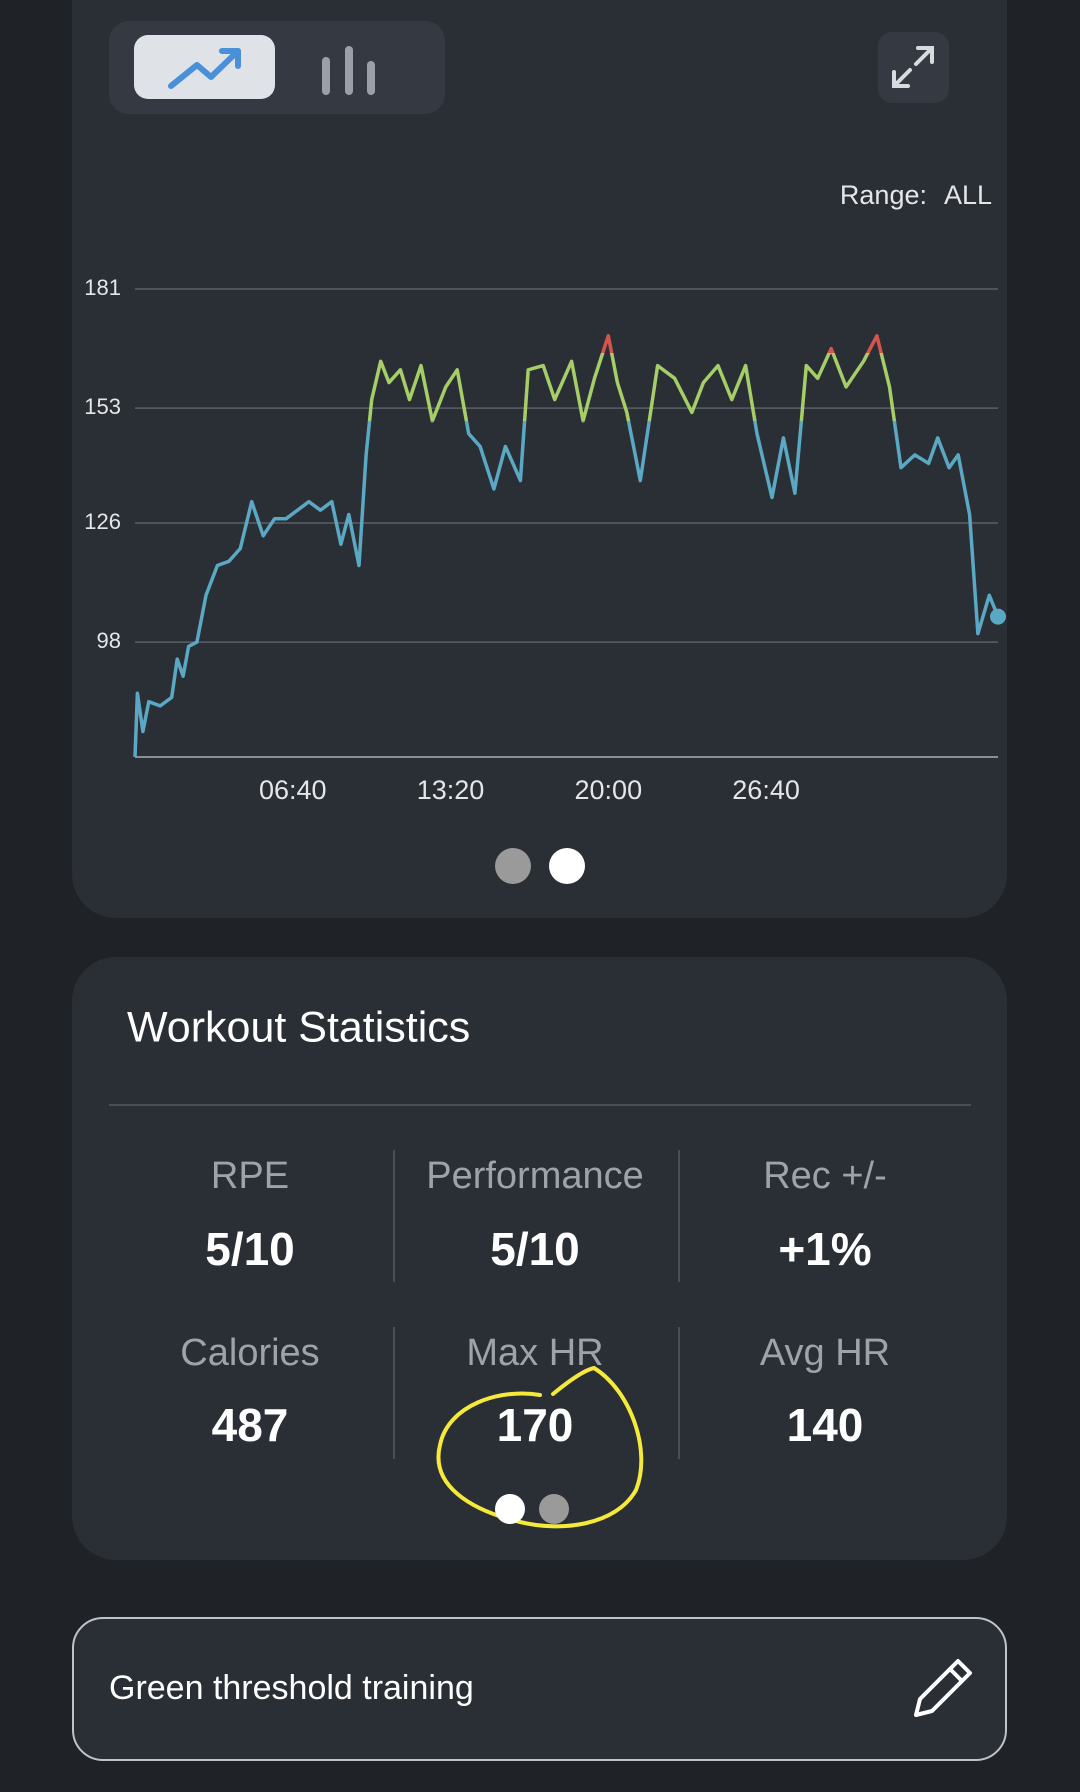  I want to click on annotation-circle, so click(540, 1447).